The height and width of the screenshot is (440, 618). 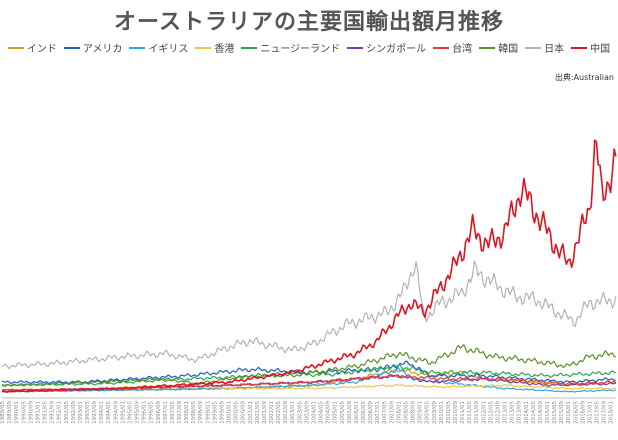 What do you see at coordinates (385, 412) in the screenshot?
I see `x-tick-label: 2007/05` at bounding box center [385, 412].